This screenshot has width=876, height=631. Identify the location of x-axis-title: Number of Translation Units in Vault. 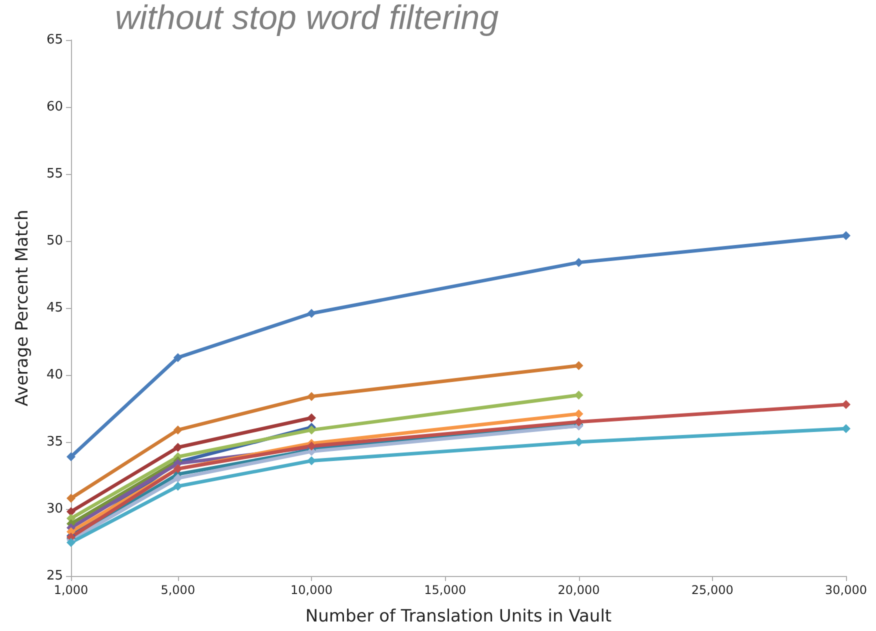
(458, 616).